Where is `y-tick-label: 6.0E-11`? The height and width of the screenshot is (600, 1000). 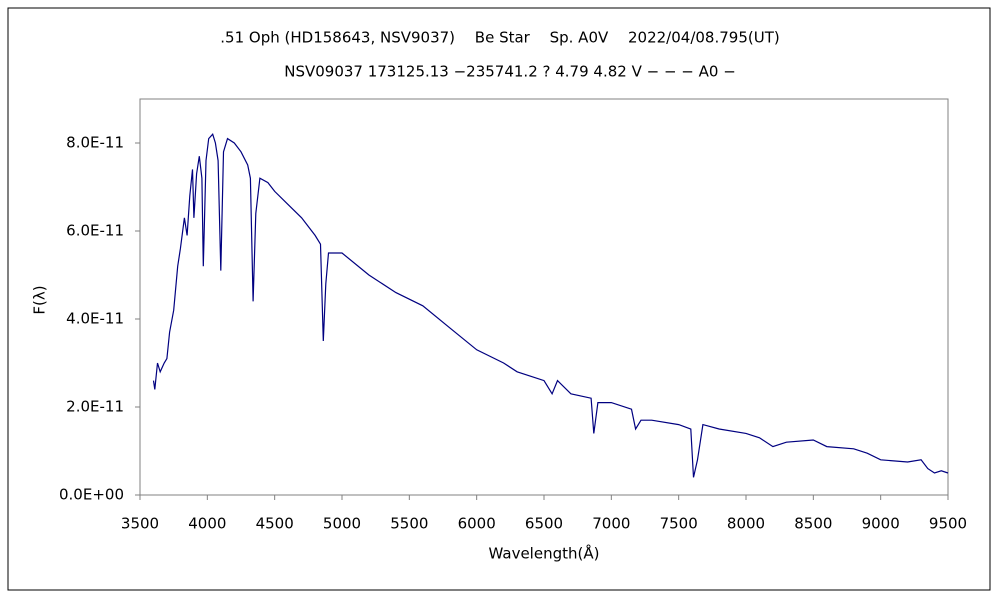 y-tick-label: 6.0E-11 is located at coordinates (95, 231).